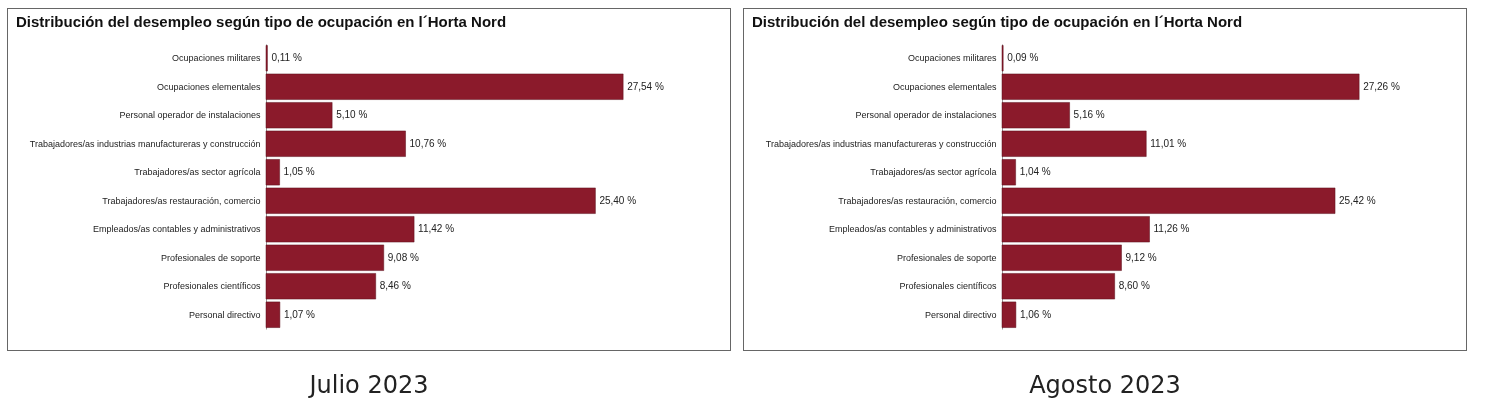 This screenshot has height=407, width=1485. What do you see at coordinates (1134, 286) in the screenshot?
I see `data-label: 8,60 %` at bounding box center [1134, 286].